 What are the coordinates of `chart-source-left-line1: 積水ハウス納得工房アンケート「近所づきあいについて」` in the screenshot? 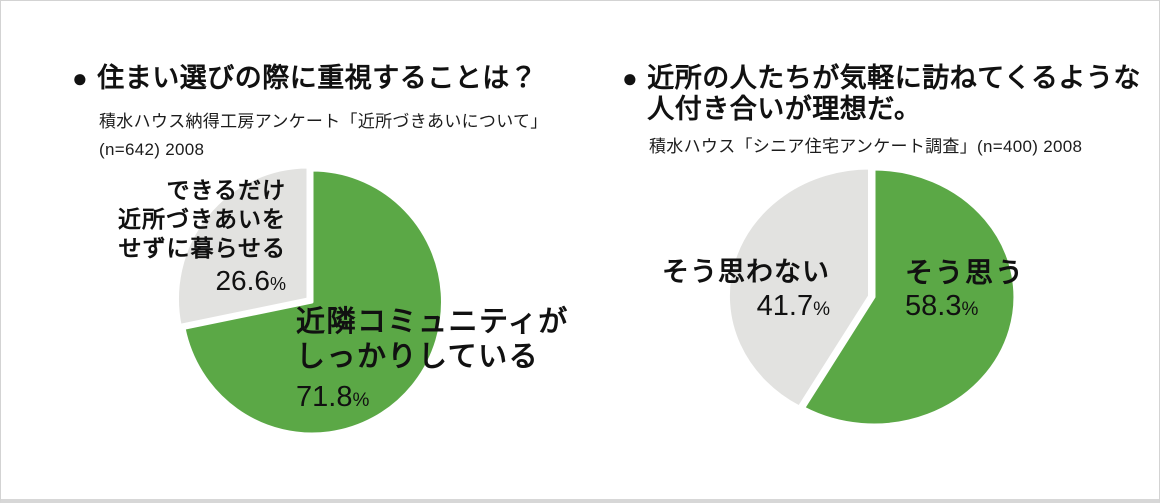 It's located at (323, 121).